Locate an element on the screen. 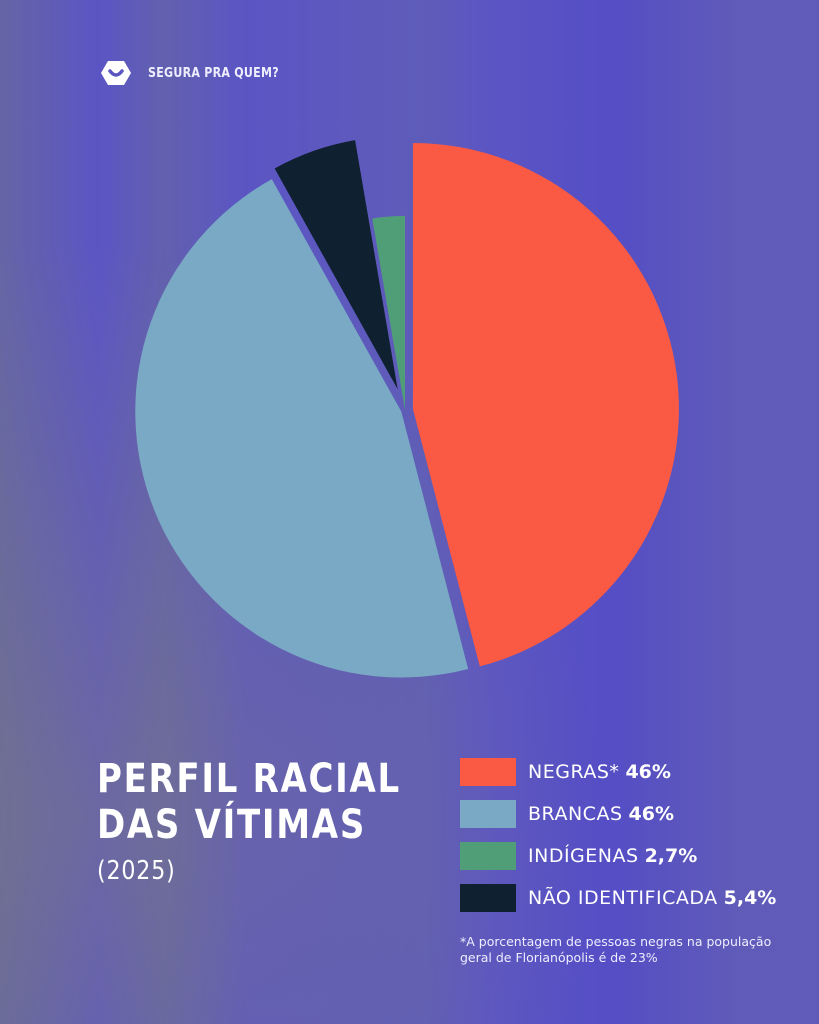  legend-label: NEGRAS* is located at coordinates (574, 772).